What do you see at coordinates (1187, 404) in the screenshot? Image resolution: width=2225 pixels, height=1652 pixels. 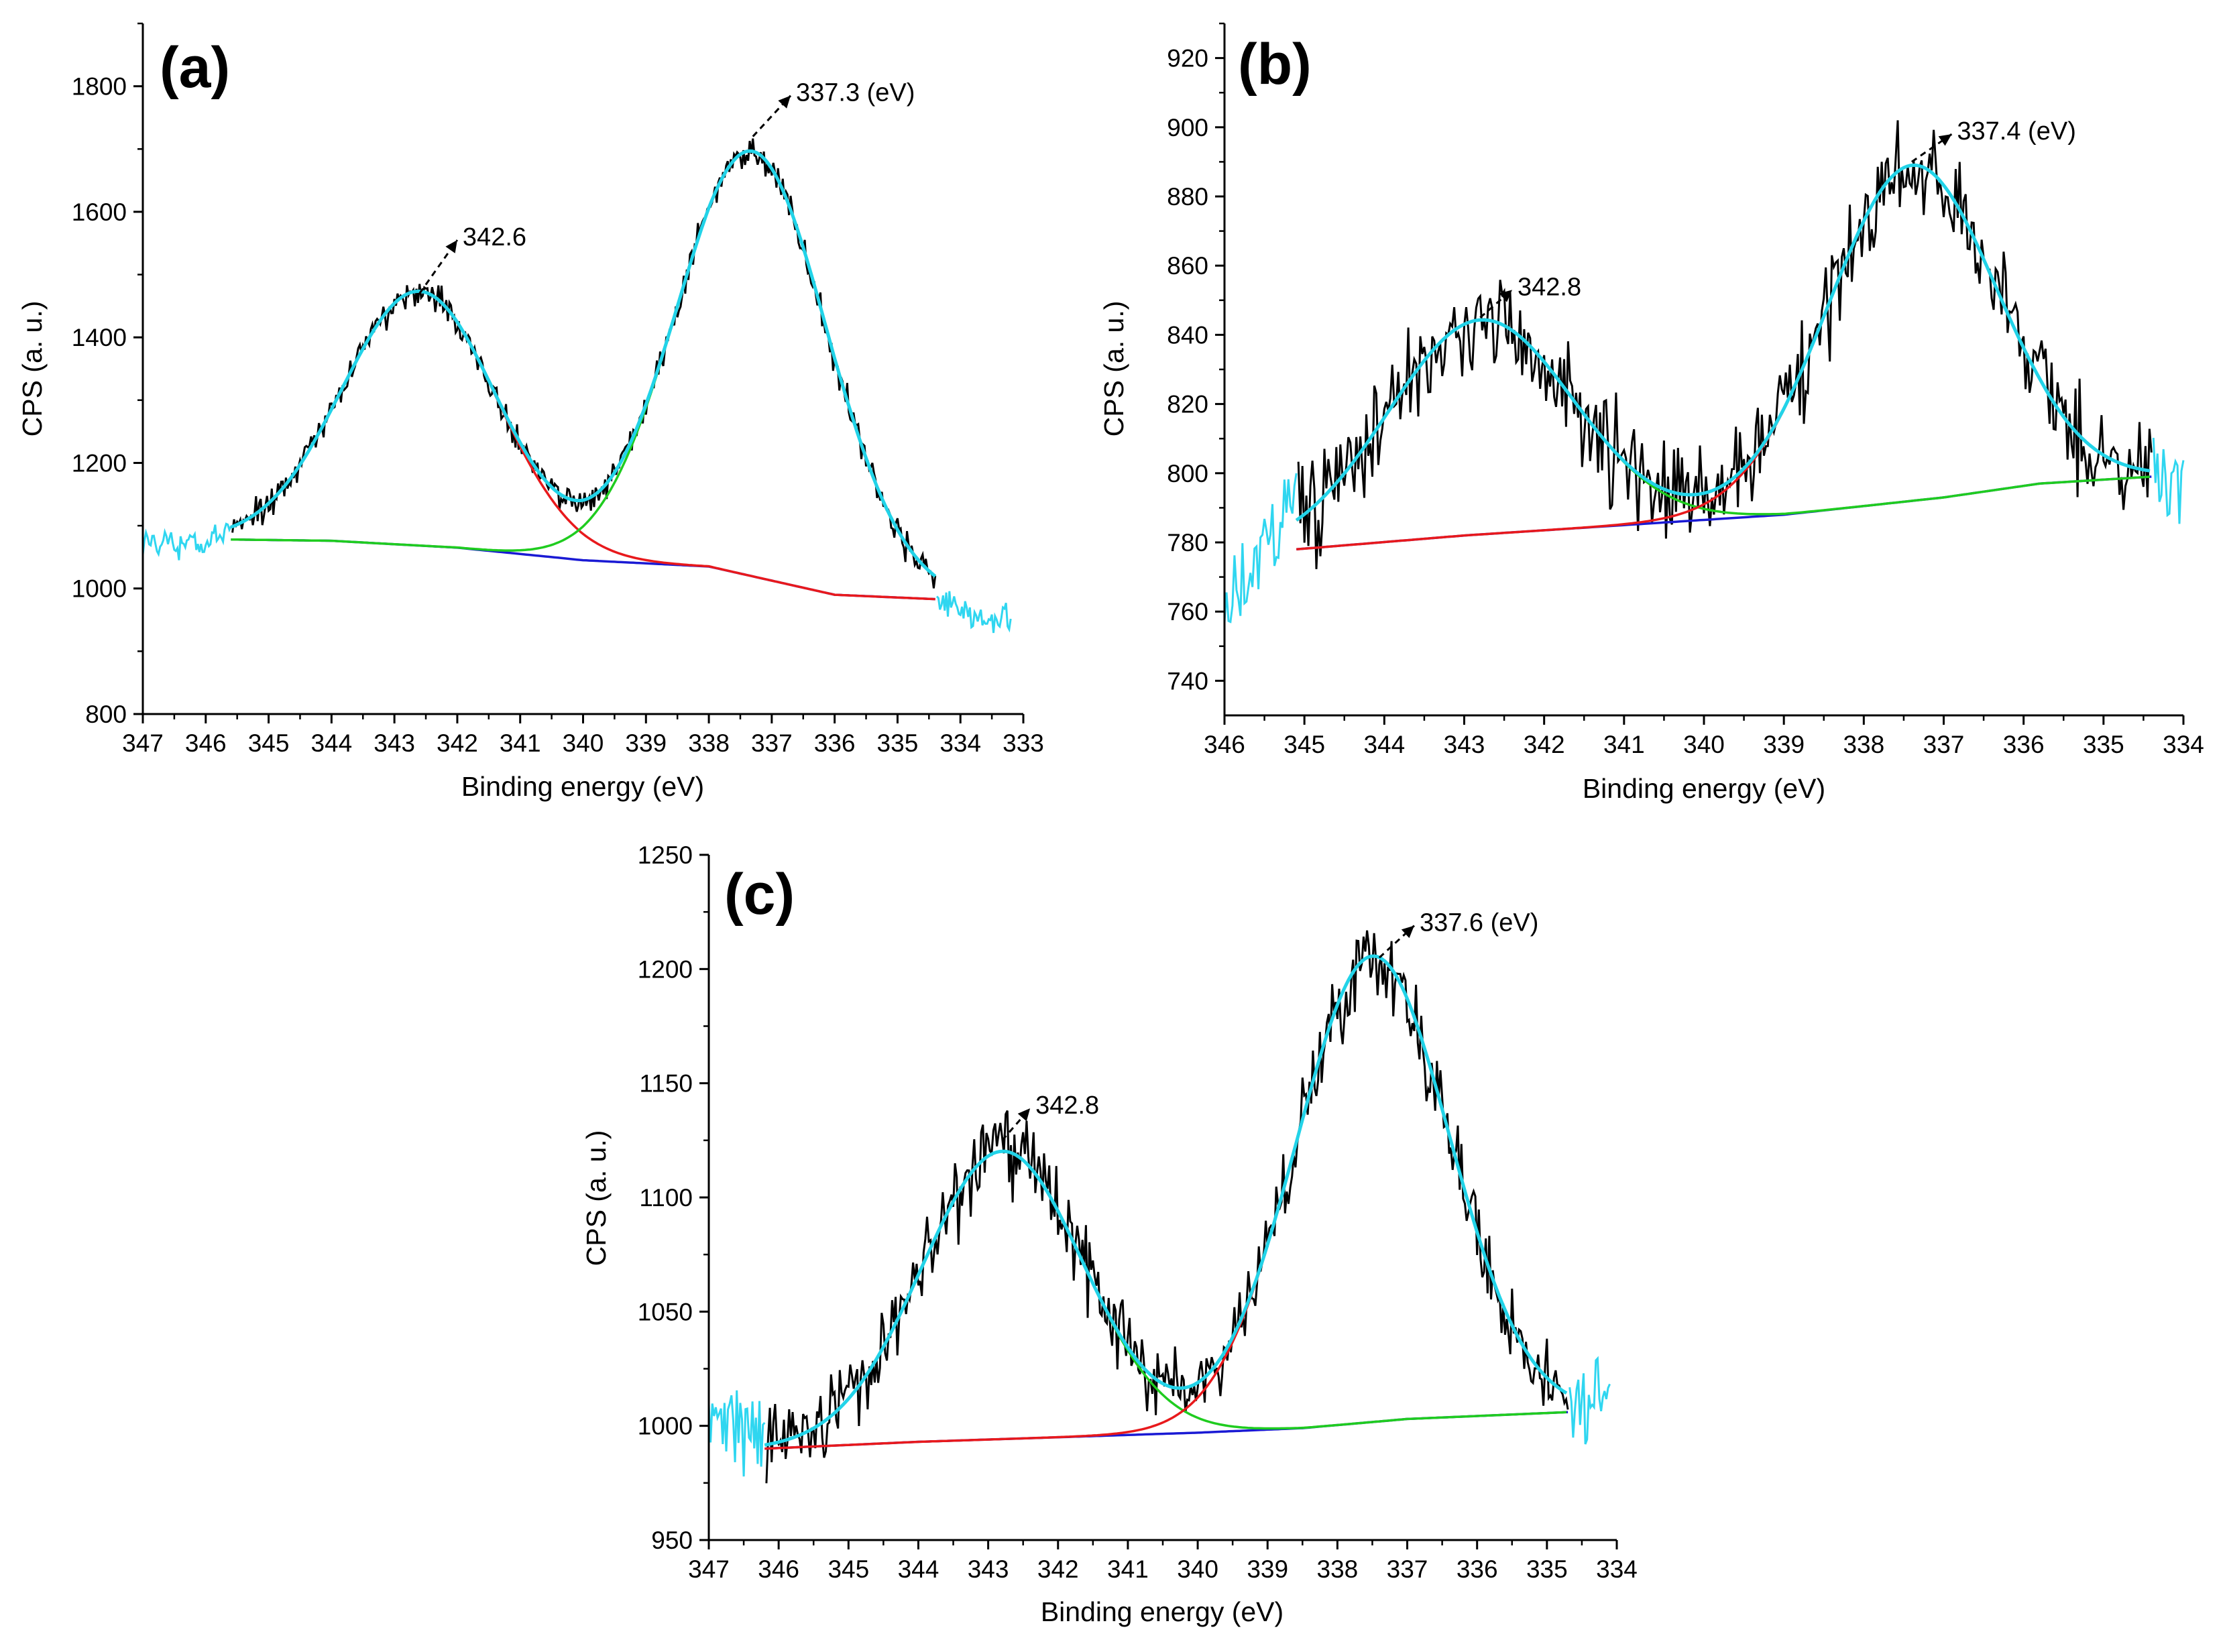 I see `y-tick-label: 820` at bounding box center [1187, 404].